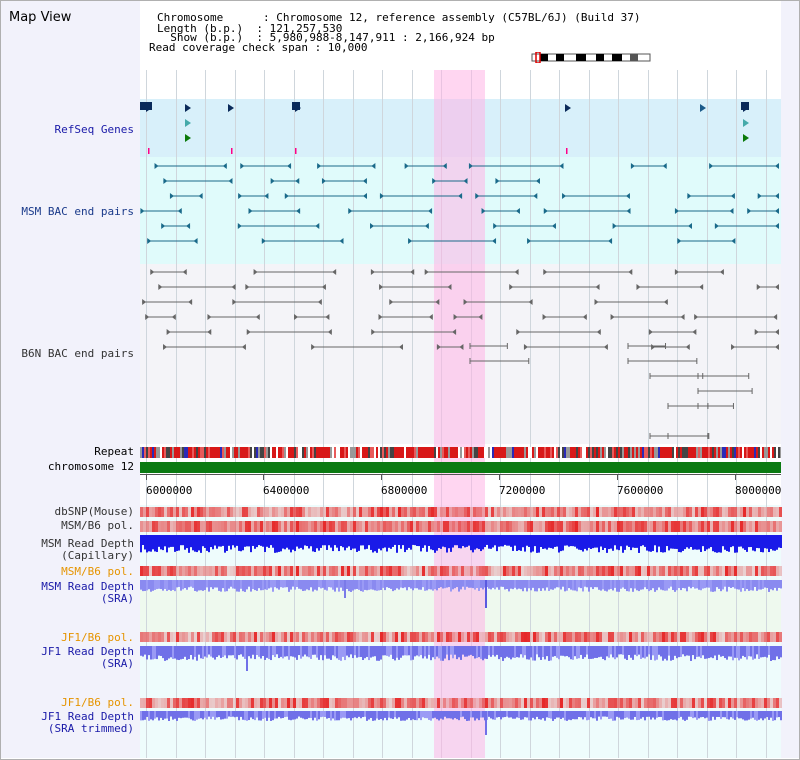 This screenshot has height=760, width=800. What do you see at coordinates (87, 722) in the screenshot?
I see `track-label-jf1-depth-trimmed: JF1 Read Depth (SRA trimmed)` at bounding box center [87, 722].